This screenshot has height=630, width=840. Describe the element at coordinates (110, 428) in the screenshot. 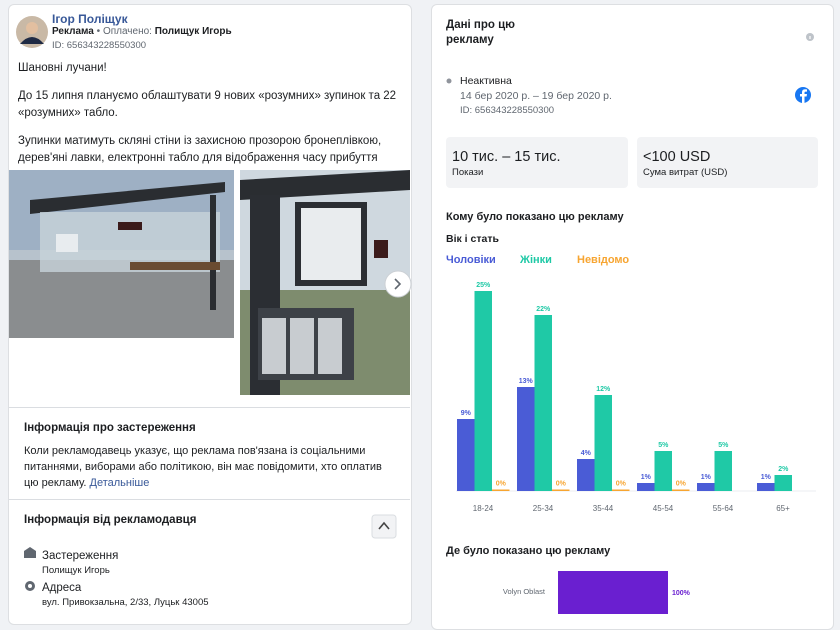

I see `disclaimer-title: Інформація про застереження` at that location.